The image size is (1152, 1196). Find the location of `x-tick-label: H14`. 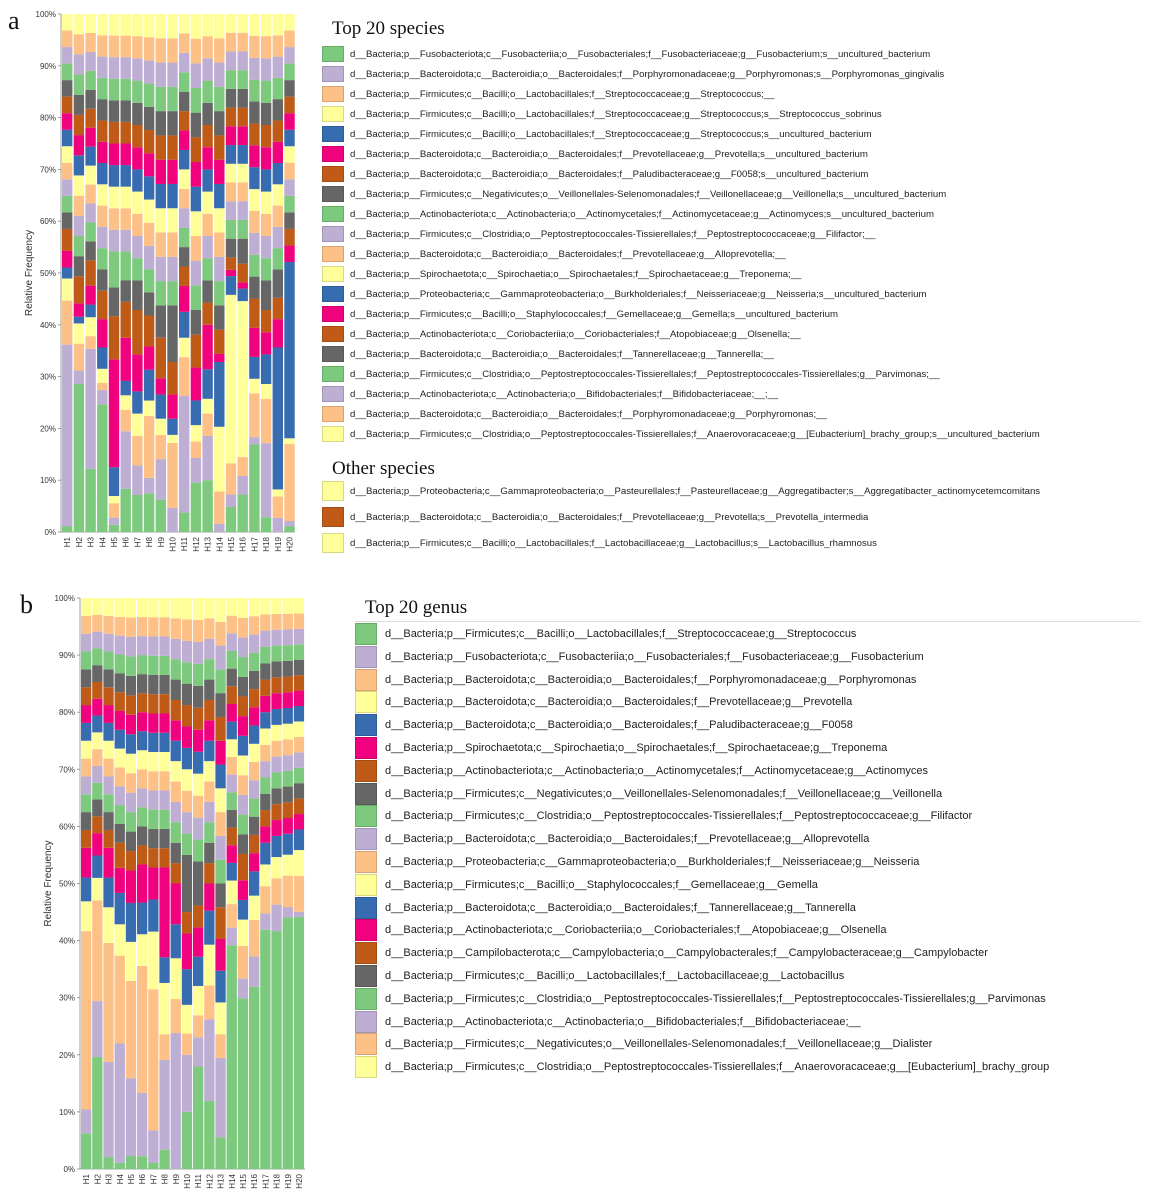

x-tick-label: H14 is located at coordinates (232, 1180).